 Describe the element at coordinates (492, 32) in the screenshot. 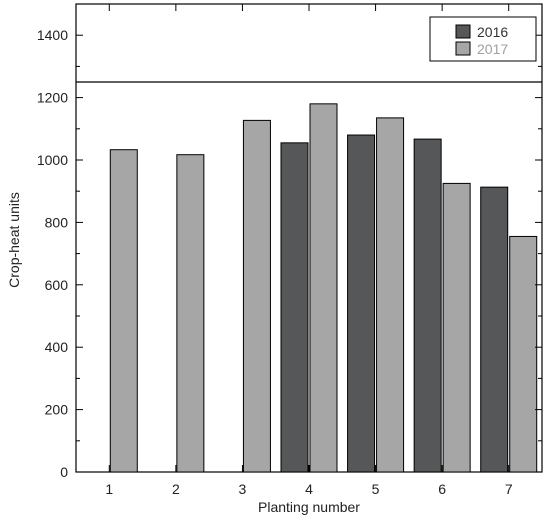

I see `legend-label-2016: 2016` at that location.